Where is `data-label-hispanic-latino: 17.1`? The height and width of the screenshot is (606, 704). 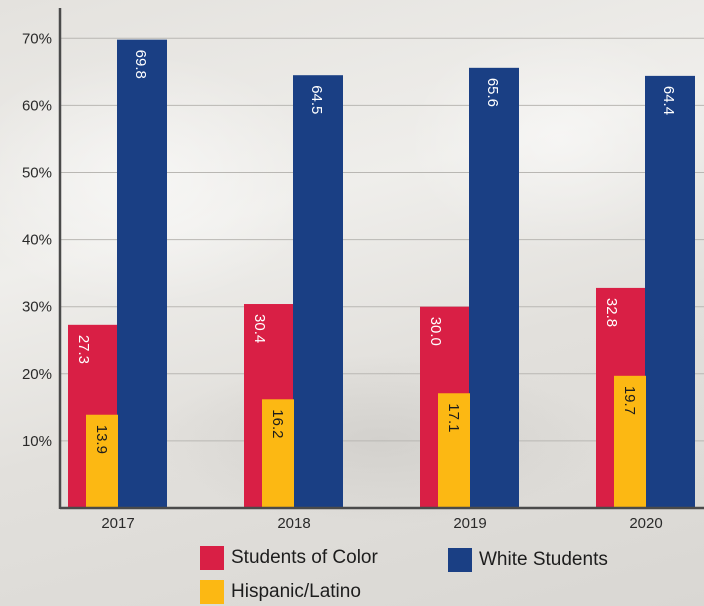 data-label-hispanic-latino: 17.1 is located at coordinates (453, 417).